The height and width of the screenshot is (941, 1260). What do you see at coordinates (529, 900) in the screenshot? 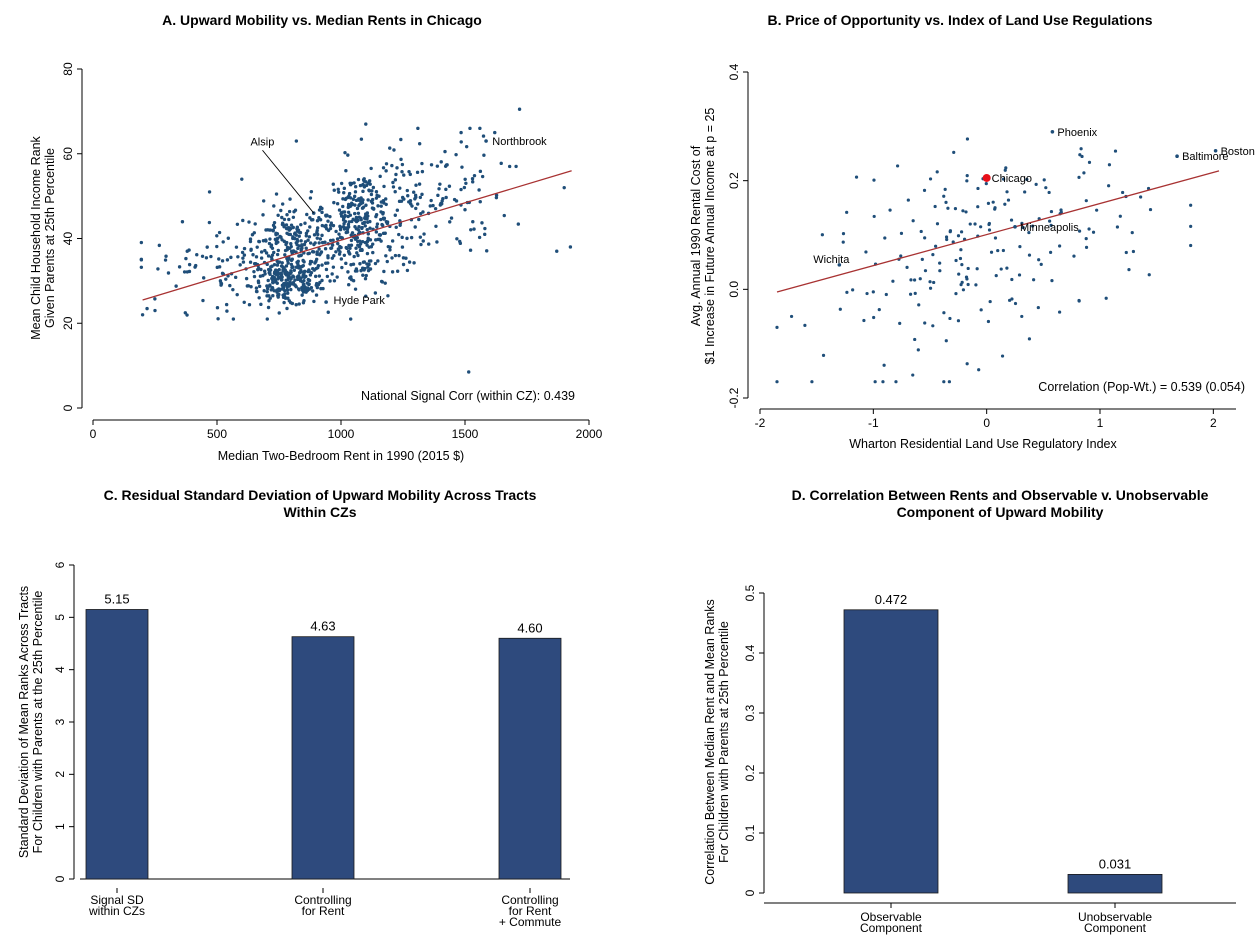
I see `x-category-label: Controlling` at bounding box center [529, 900].